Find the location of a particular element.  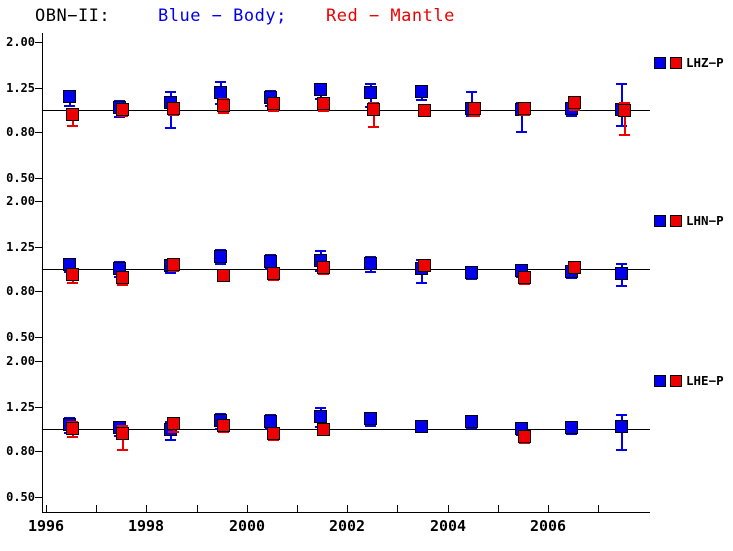

legend-lhe: LHE−P is located at coordinates (689, 380).